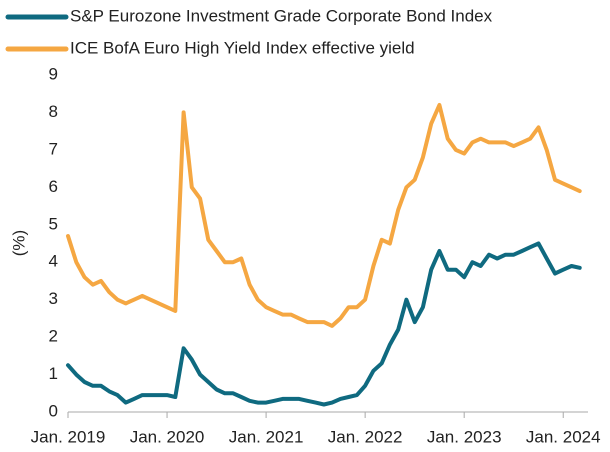  Describe the element at coordinates (53, 223) in the screenshot. I see `y-tick-label: 5` at that location.